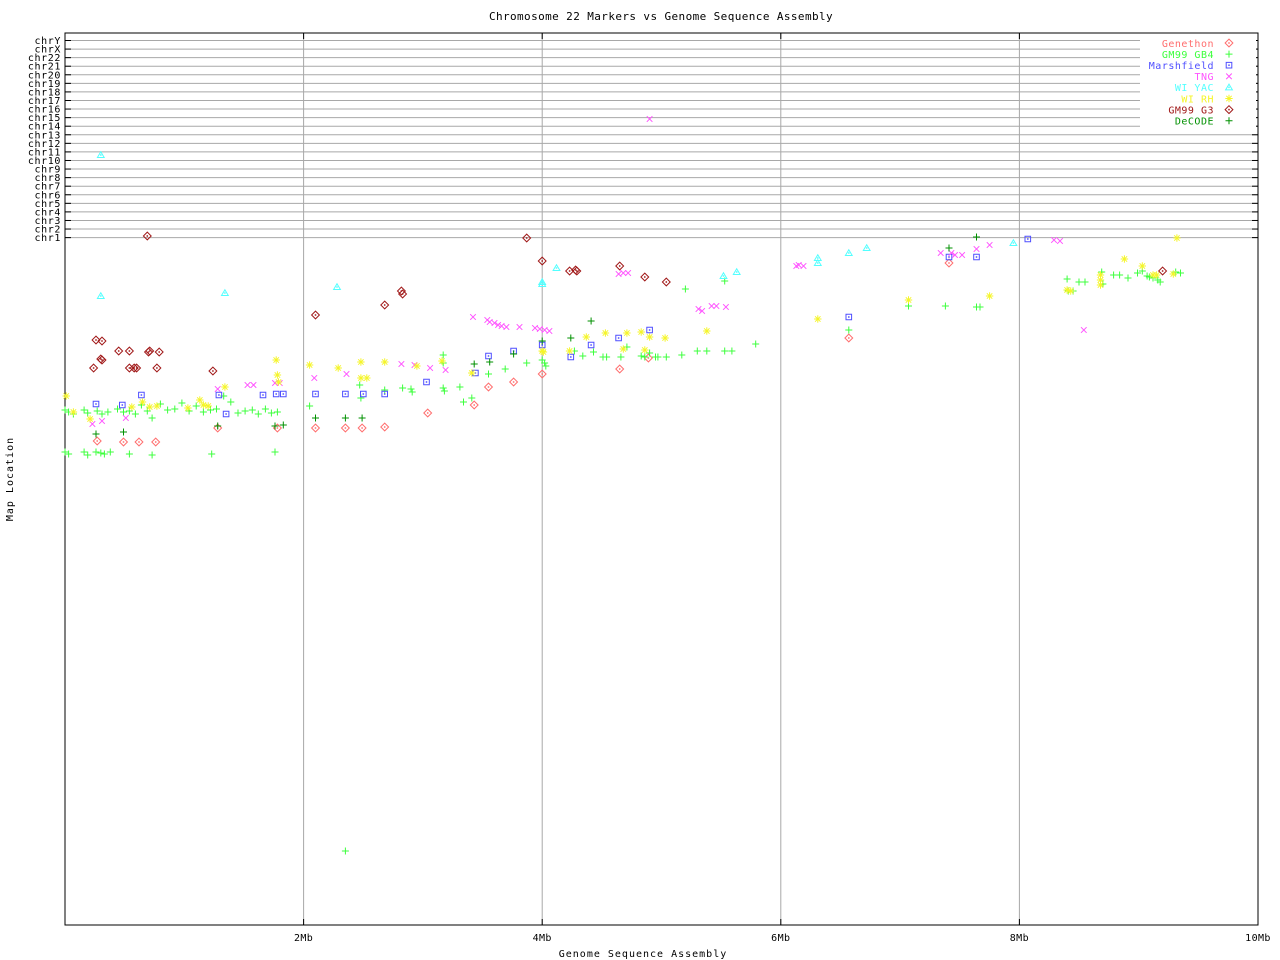 The width and height of the screenshot is (1280, 960). I want to click on y-tick-label-chrX: chrX, so click(48, 50).